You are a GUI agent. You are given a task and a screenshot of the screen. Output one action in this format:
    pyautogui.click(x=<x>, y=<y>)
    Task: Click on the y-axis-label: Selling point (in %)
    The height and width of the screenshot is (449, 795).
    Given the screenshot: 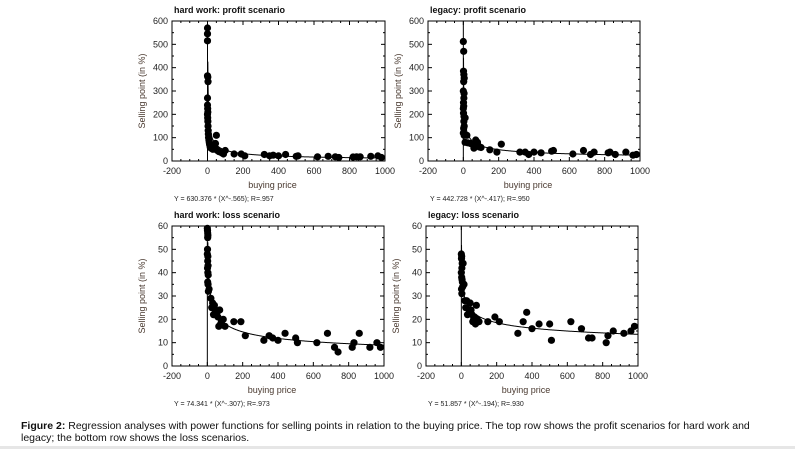 What is the action you would take?
    pyautogui.click(x=398, y=90)
    